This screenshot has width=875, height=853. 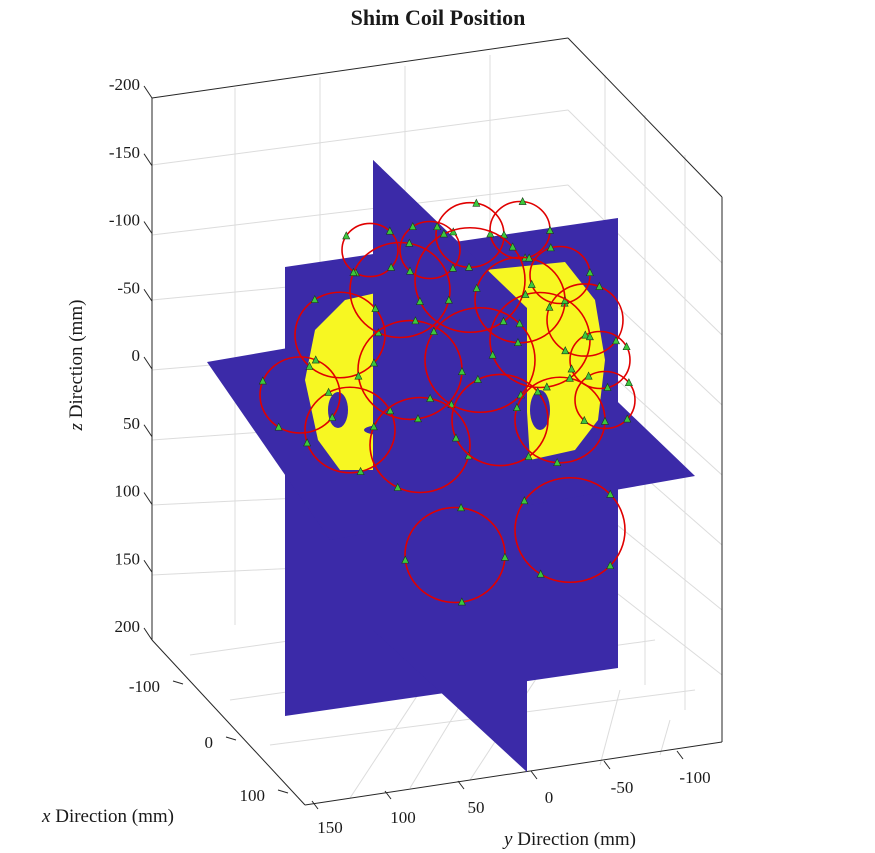 I want to click on x-axis-rest: Direction (mm), so click(x=111, y=816).